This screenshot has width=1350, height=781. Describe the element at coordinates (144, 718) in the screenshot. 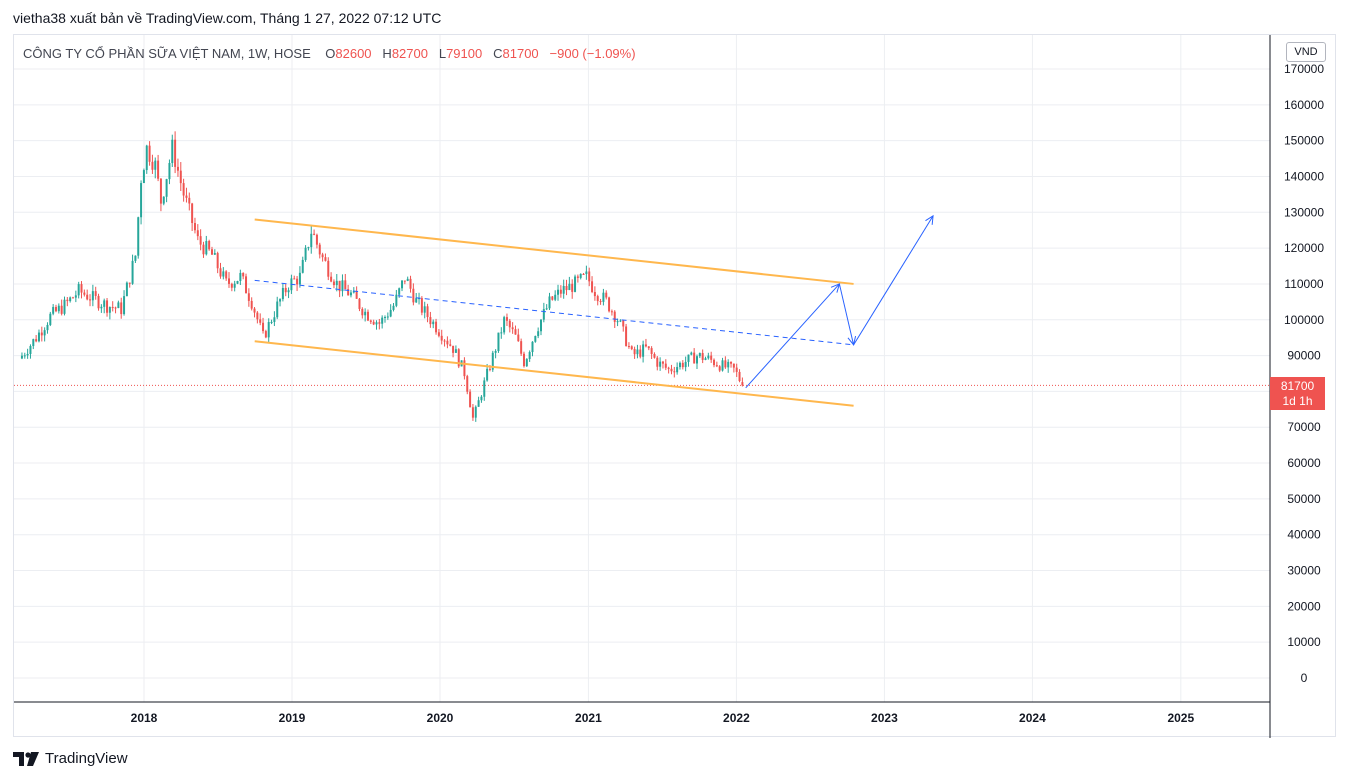

I see `x-tick-label: 2018` at that location.